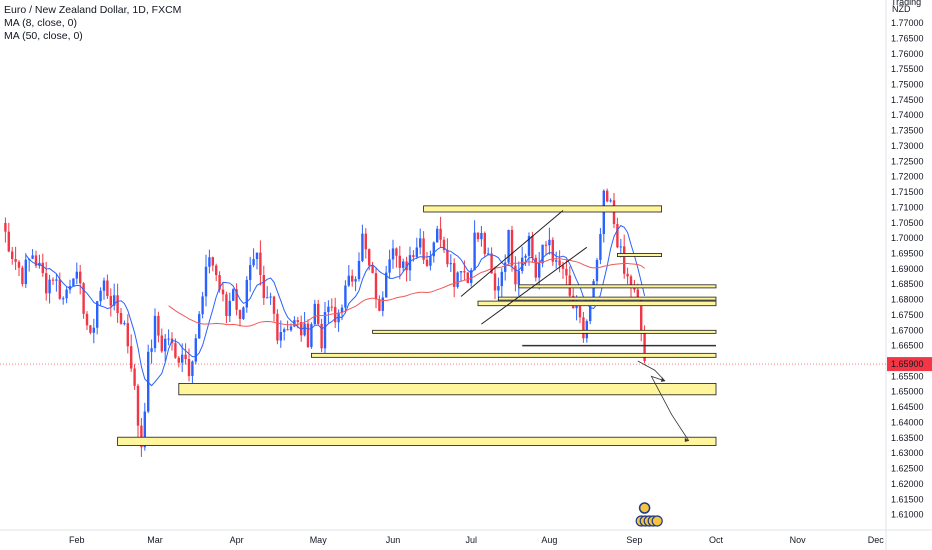 The image size is (932, 550). What do you see at coordinates (907, 269) in the screenshot?
I see `price-tick-label: 1.69000` at bounding box center [907, 269].